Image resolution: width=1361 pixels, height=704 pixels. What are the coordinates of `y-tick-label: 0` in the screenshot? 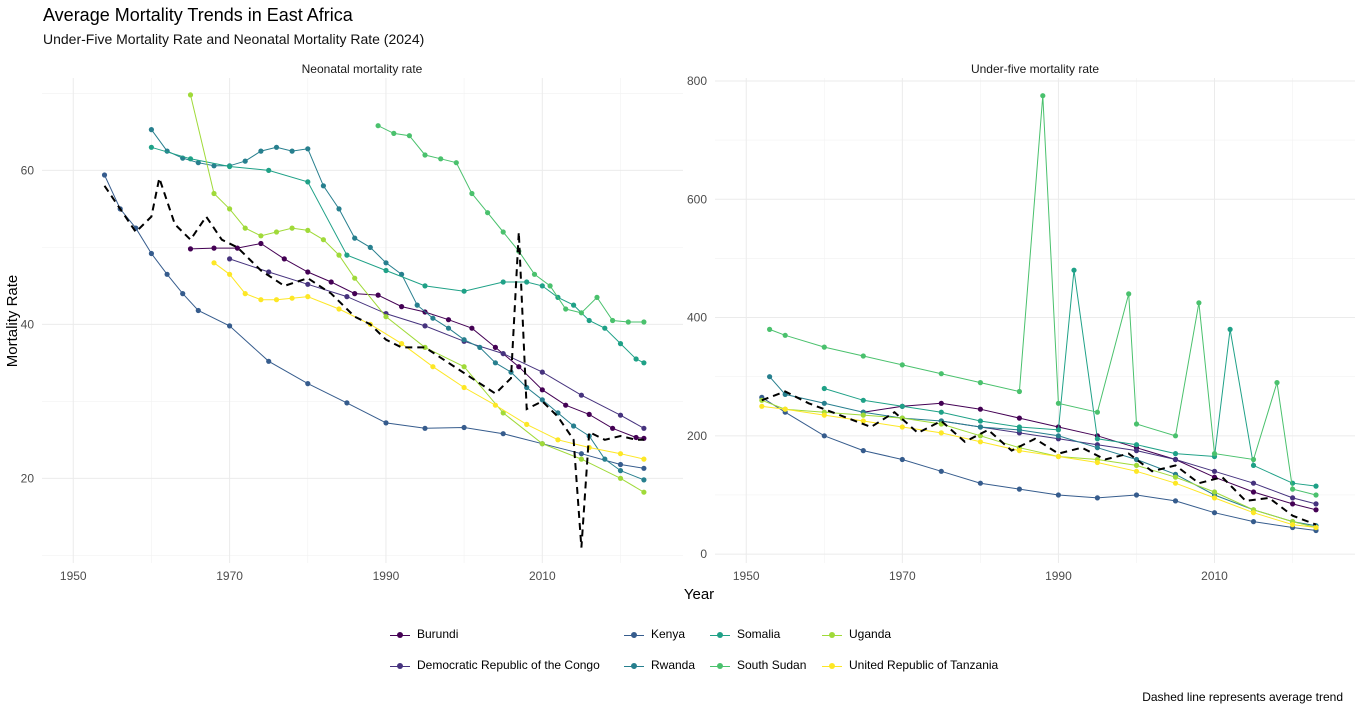 It's located at (703, 554).